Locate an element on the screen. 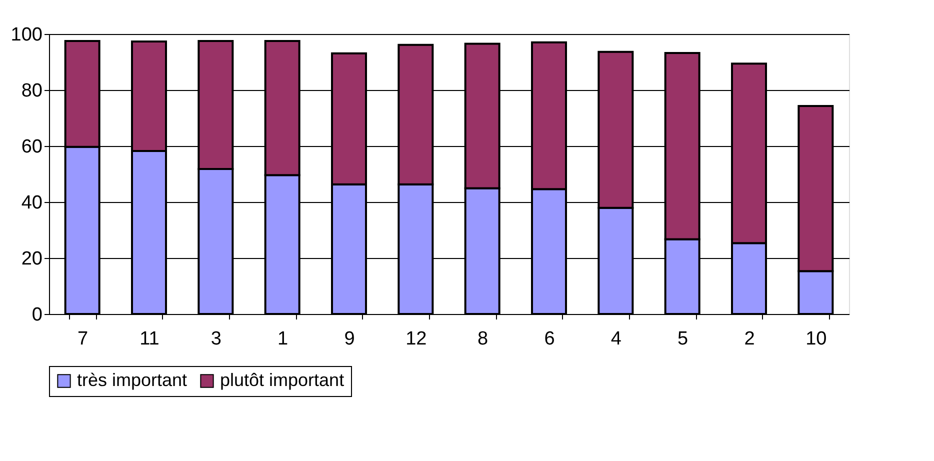 The image size is (934, 461). x-tick-label: 9 is located at coordinates (349, 339).